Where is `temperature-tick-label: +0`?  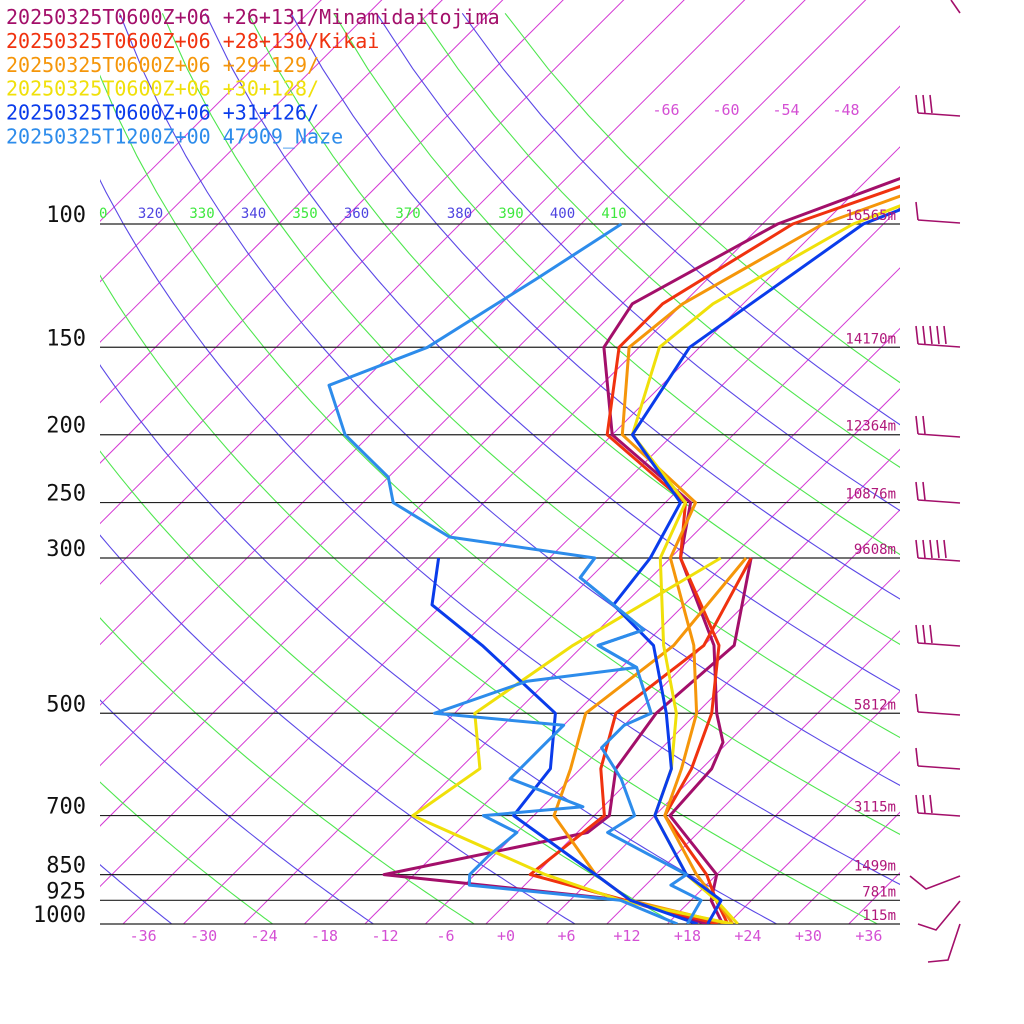 temperature-tick-label: +0 is located at coordinates (506, 936).